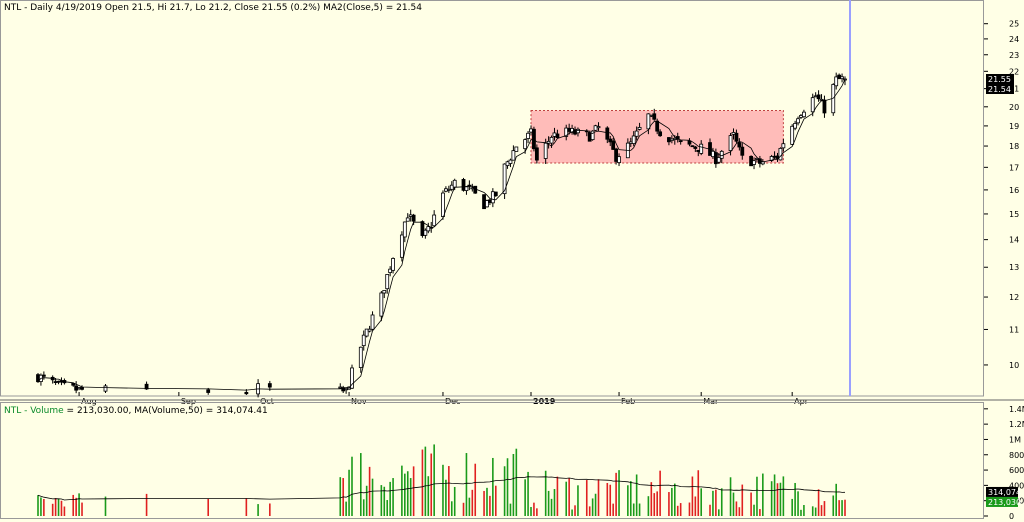  What do you see at coordinates (1014, 240) in the screenshot?
I see `price-tick-label: 14` at bounding box center [1014, 240].